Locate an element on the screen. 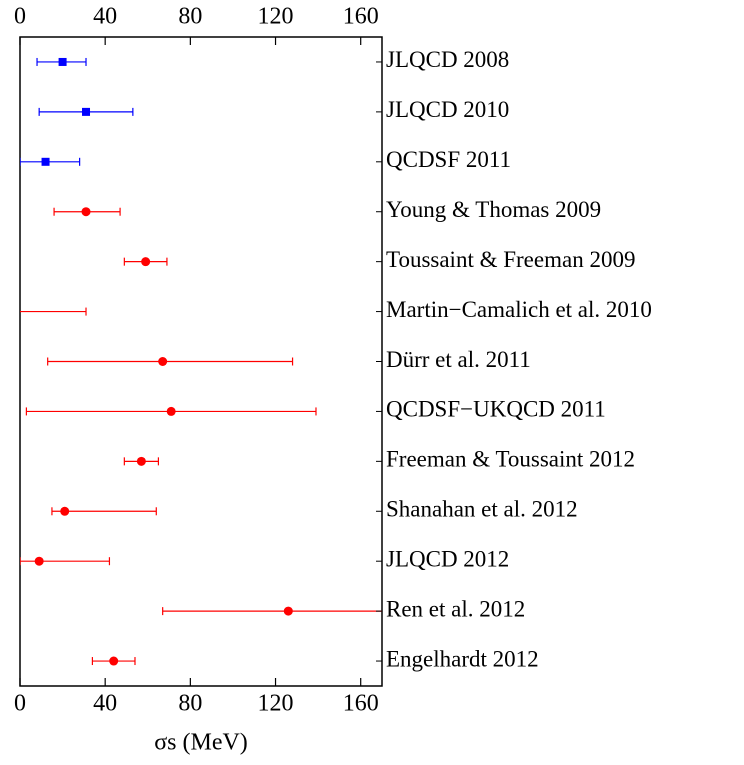  x-tick-label: 120 is located at coordinates (276, 704).